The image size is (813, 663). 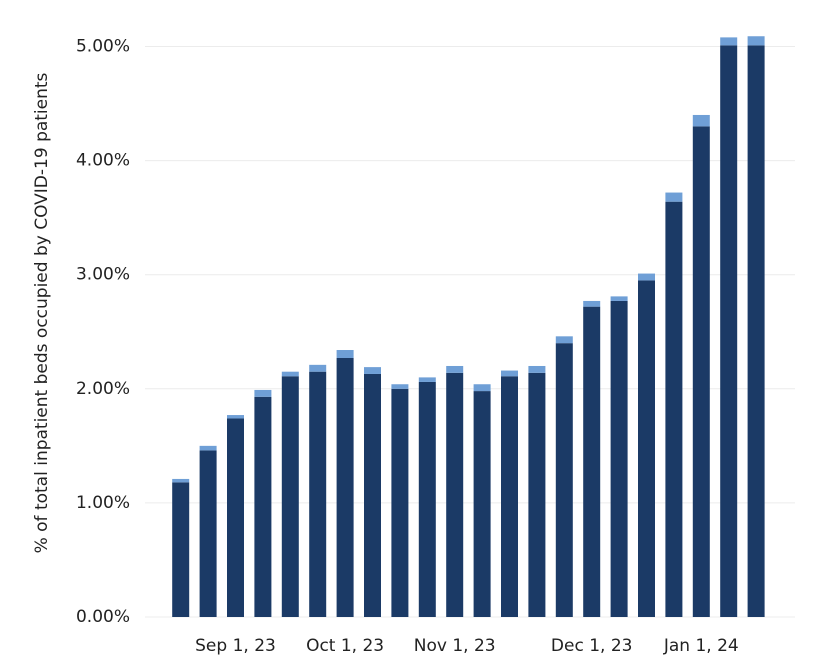 I want to click on x-tick-label: Jan 1, 24, so click(x=701, y=646).